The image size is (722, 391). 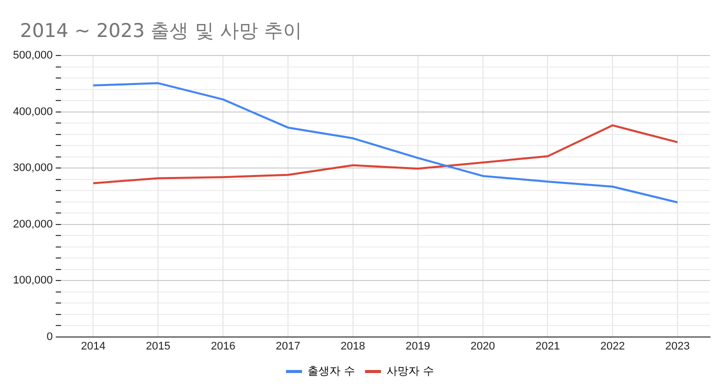 I want to click on chart-title: 2014 ~ 2023 출생 및 사망 추이, so click(x=161, y=31).